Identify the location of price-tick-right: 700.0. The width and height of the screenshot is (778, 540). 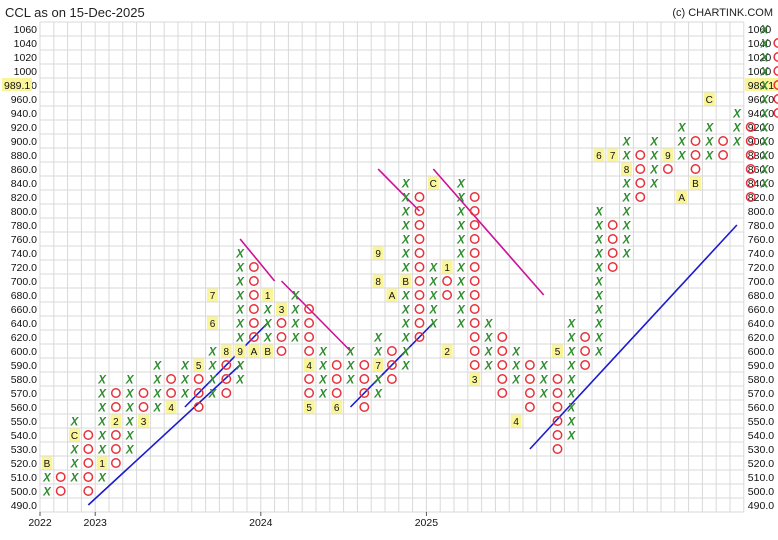
(761, 282).